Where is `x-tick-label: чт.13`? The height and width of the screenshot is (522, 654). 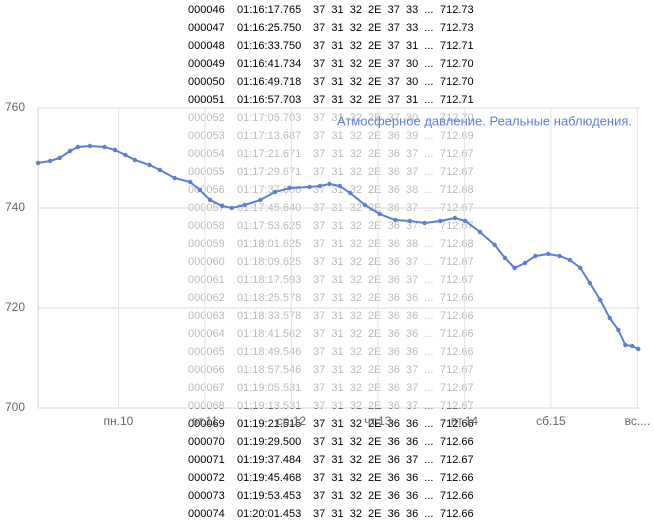 x-tick-label: чт.13 is located at coordinates (377, 421).